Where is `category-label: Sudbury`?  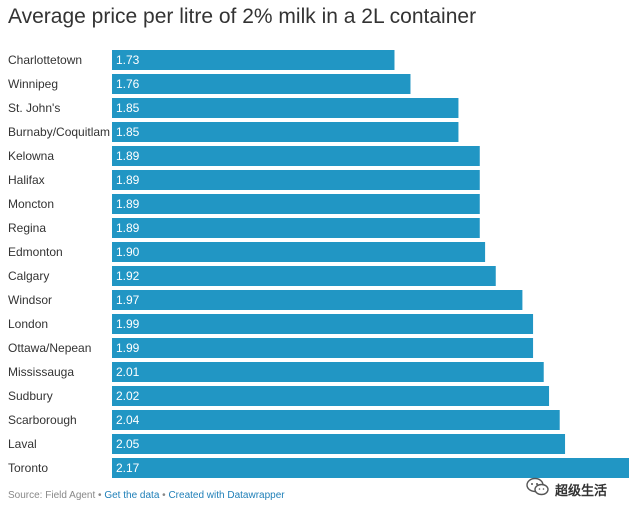
category-label: Sudbury is located at coordinates (30, 396).